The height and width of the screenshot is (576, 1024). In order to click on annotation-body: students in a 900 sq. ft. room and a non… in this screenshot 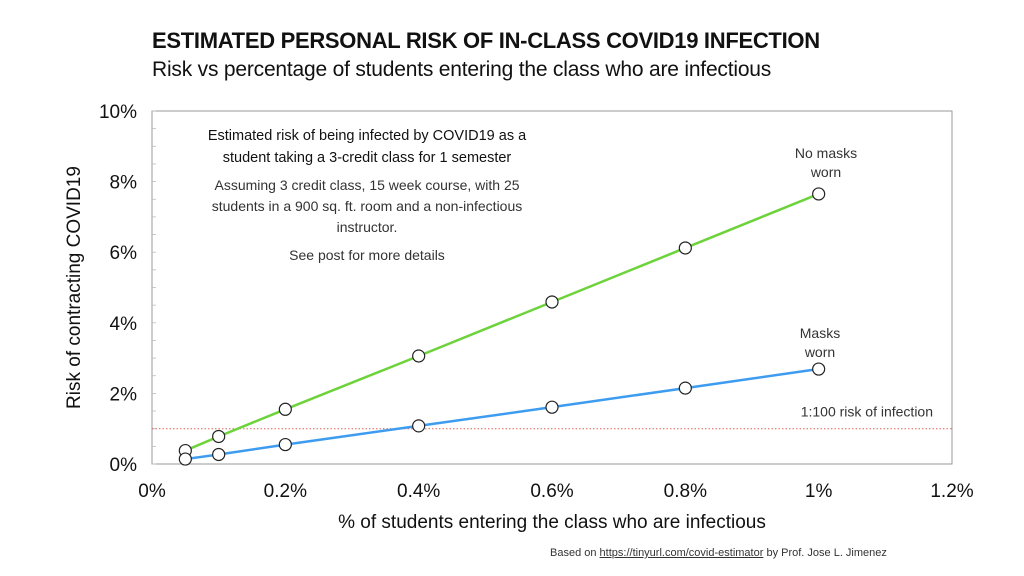, I will do `click(367, 206)`.